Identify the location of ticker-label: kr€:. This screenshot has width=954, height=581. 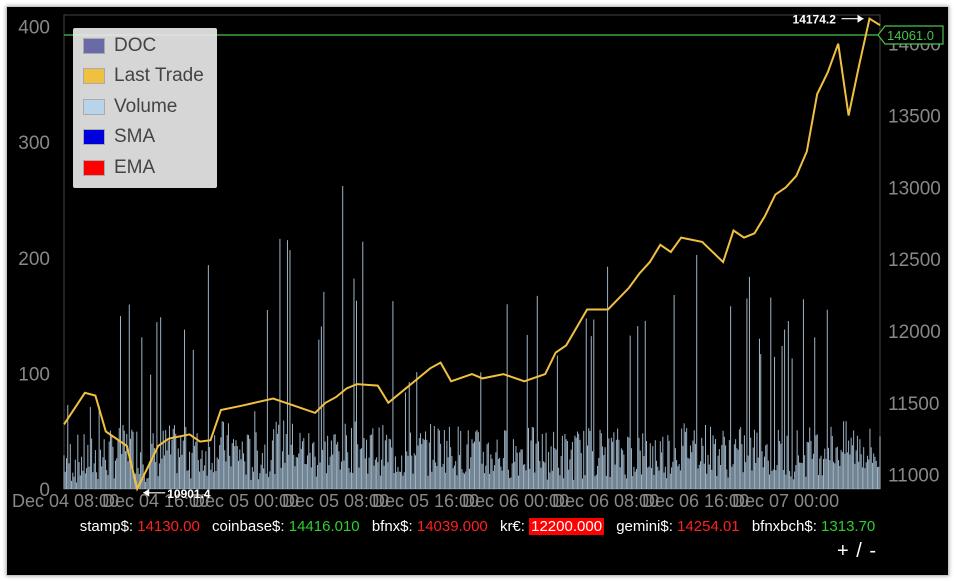
(512, 526).